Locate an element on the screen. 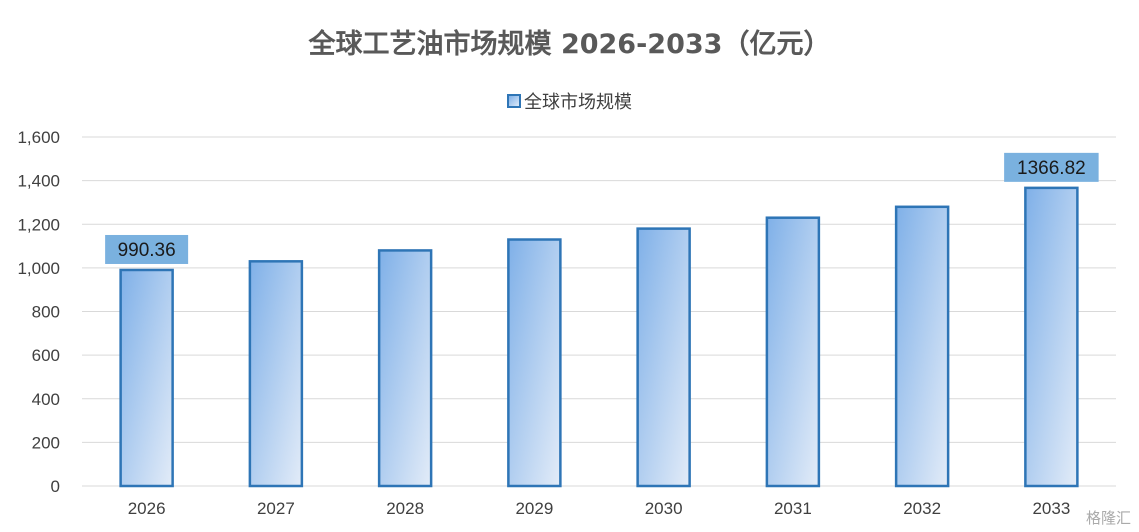 The width and height of the screenshot is (1139, 532). watermark: 格隆汇 is located at coordinates (1108, 518).